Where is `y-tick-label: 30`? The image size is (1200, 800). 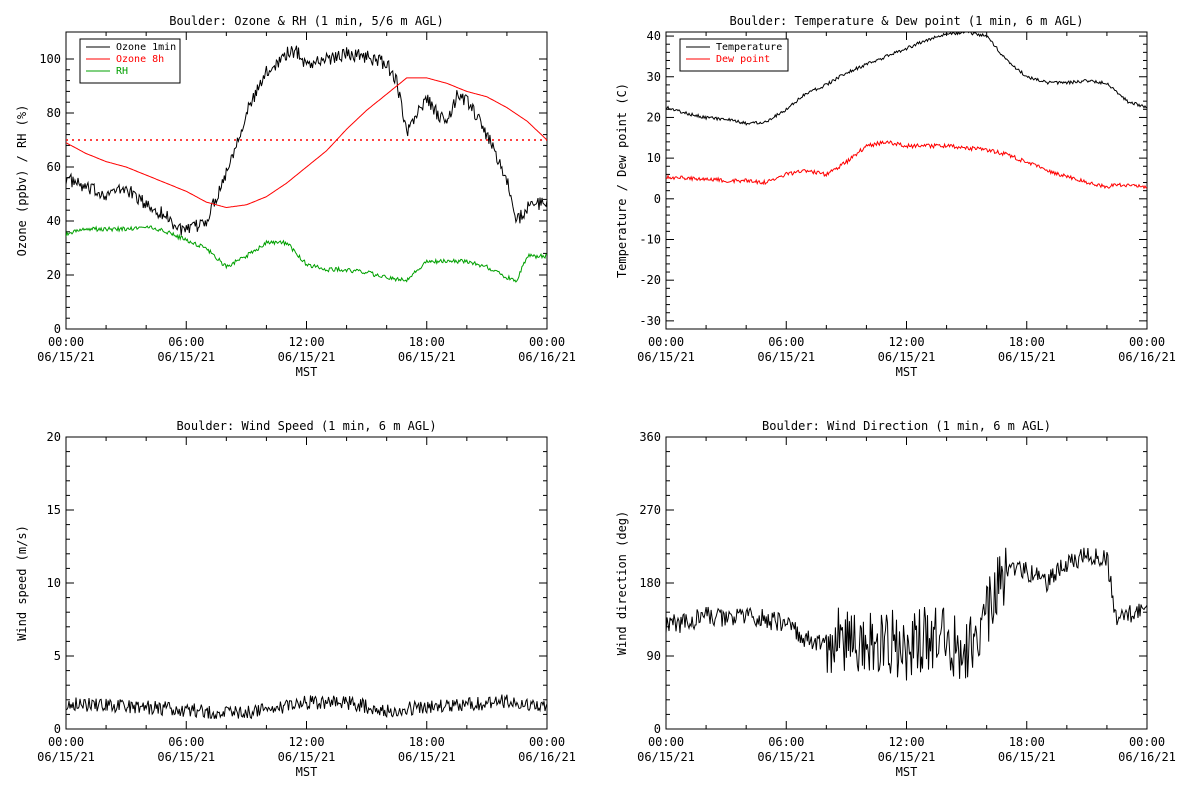 y-tick-label: 30 is located at coordinates (654, 77).